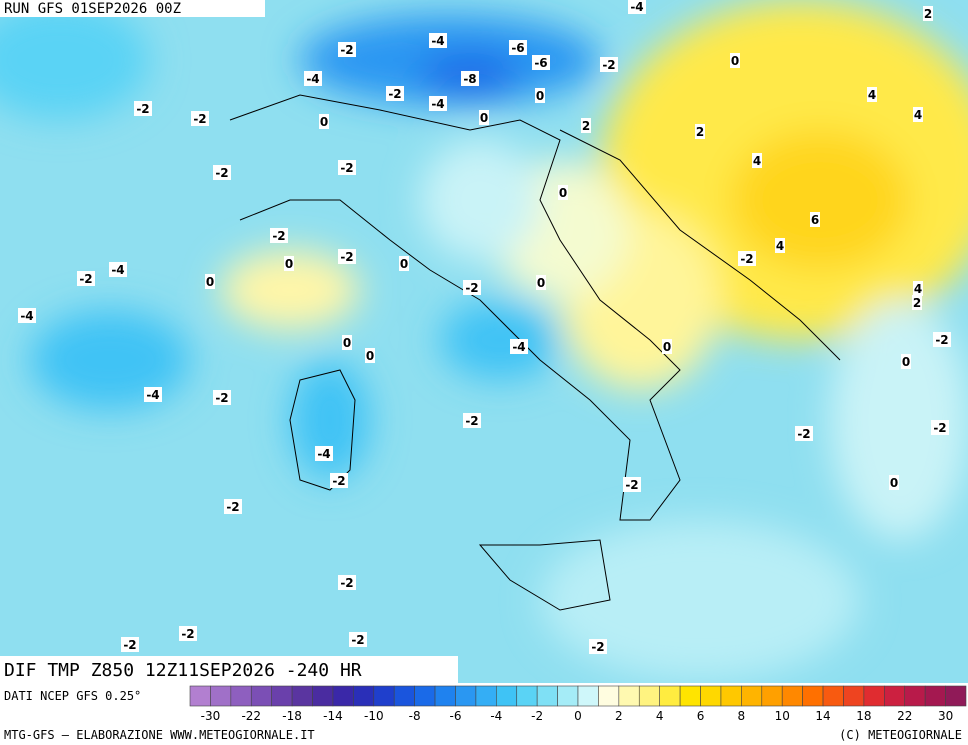 This screenshot has width=968, height=745. I want to click on footer-right: (C) METEOGIORNALE, so click(900, 735).